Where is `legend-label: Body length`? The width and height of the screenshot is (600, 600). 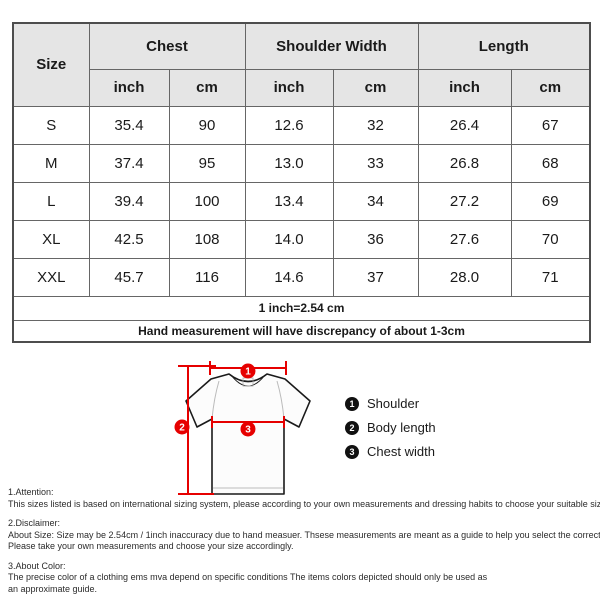 legend-label: Body length is located at coordinates (401, 427).